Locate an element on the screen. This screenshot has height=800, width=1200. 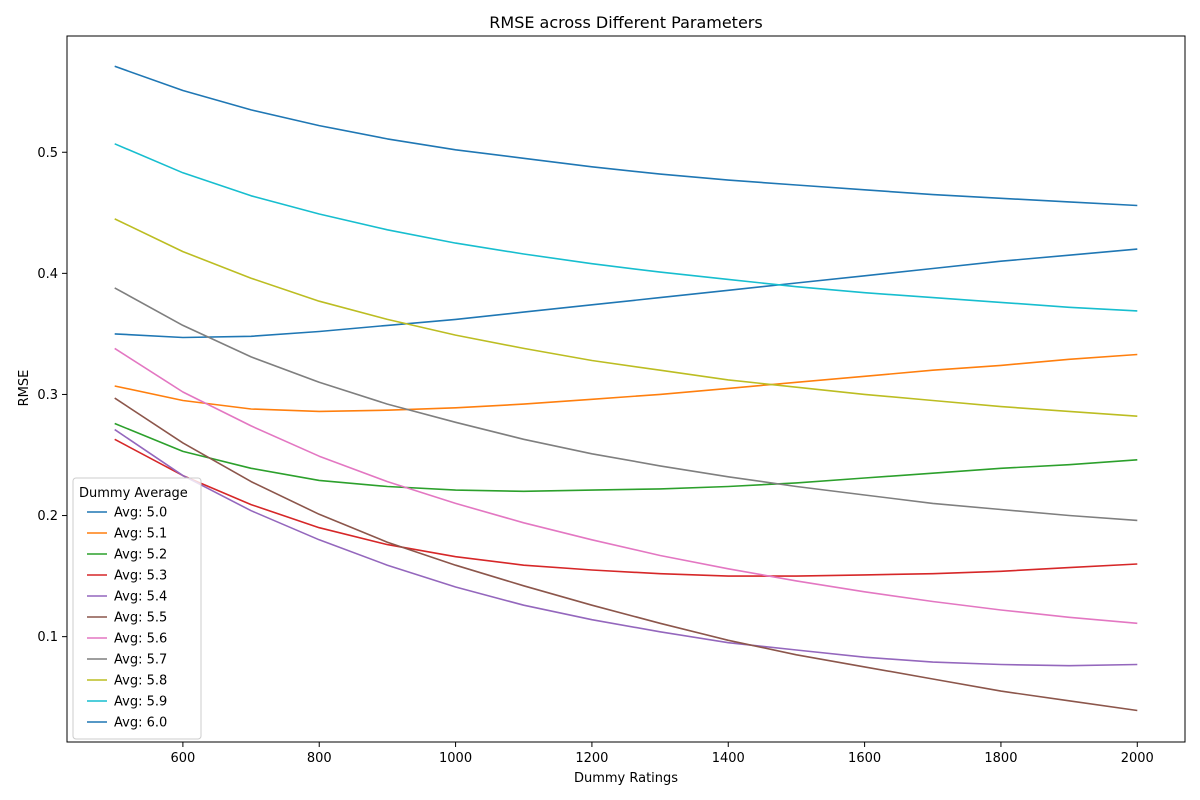
x-tick-label: 1000 is located at coordinates (455, 758).